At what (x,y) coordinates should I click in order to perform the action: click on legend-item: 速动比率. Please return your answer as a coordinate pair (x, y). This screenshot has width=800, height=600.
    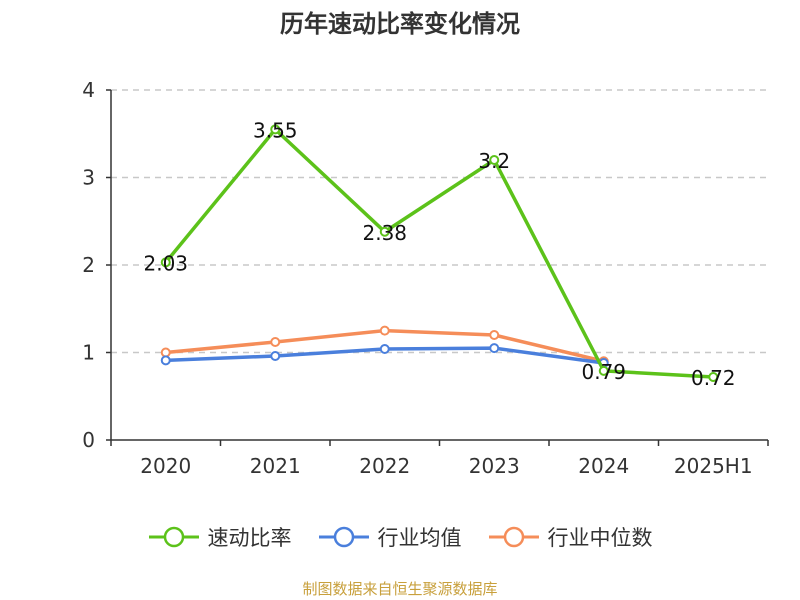
    Looking at the image, I should click on (220, 537).